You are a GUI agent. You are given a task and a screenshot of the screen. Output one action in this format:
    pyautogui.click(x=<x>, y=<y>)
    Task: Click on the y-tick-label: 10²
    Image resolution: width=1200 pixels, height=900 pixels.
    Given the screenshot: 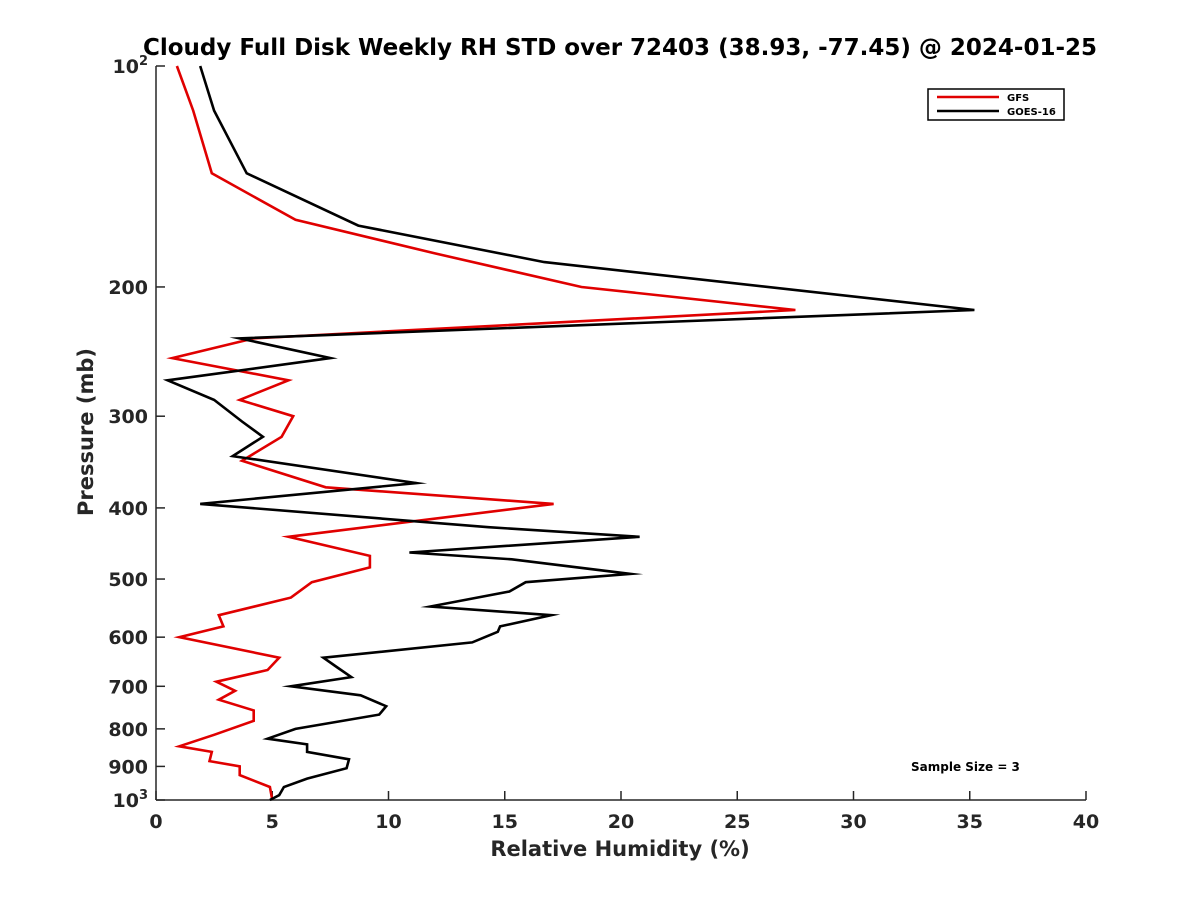 What is the action you would take?
    pyautogui.click(x=131, y=66)
    